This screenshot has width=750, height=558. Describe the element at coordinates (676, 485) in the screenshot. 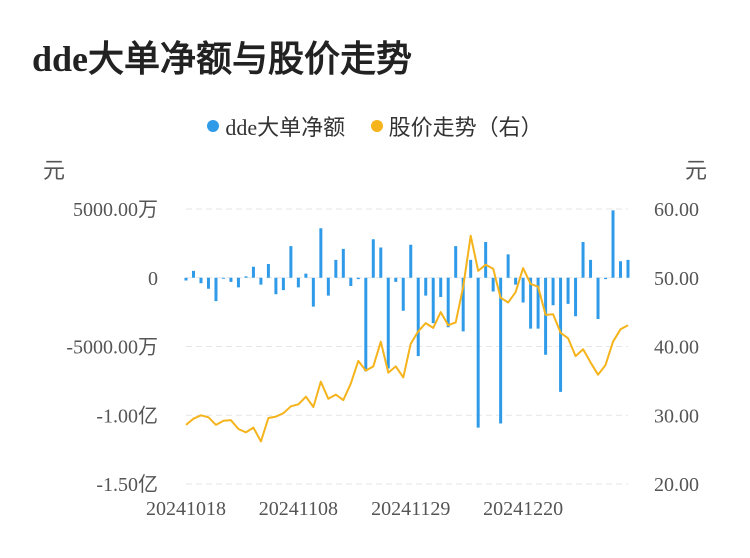

I see `right-tick-label: 20.00` at that location.